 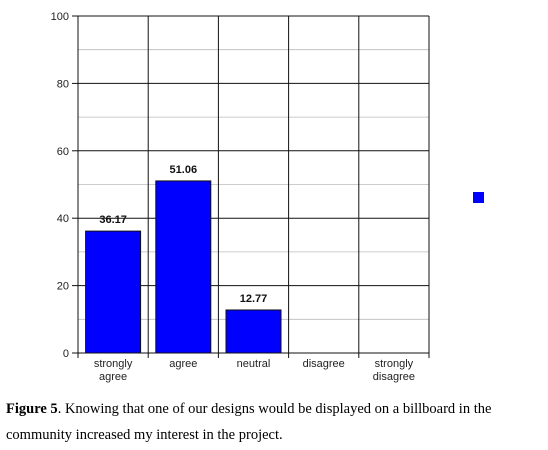 What do you see at coordinates (64, 185) in the screenshot?
I see `y-axis: 0 20 40 60 80 100` at bounding box center [64, 185].